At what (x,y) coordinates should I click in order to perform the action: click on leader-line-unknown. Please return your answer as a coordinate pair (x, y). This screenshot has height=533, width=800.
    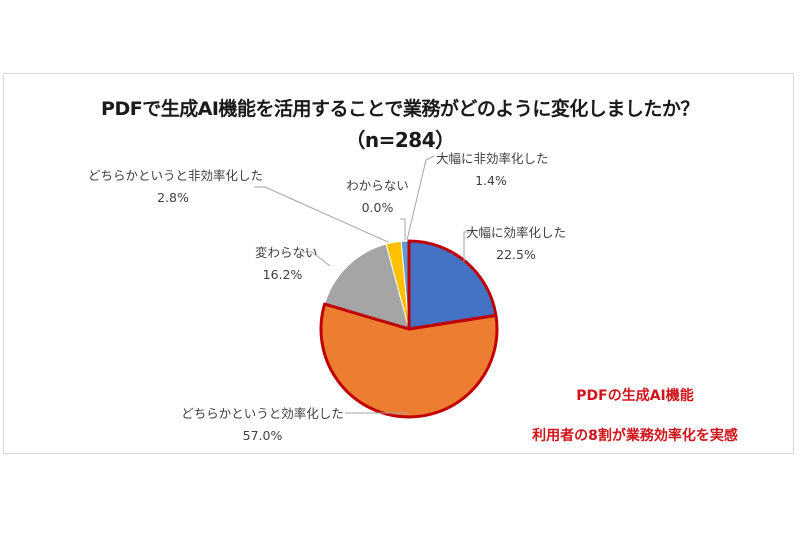
    Looking at the image, I should click on (403, 229).